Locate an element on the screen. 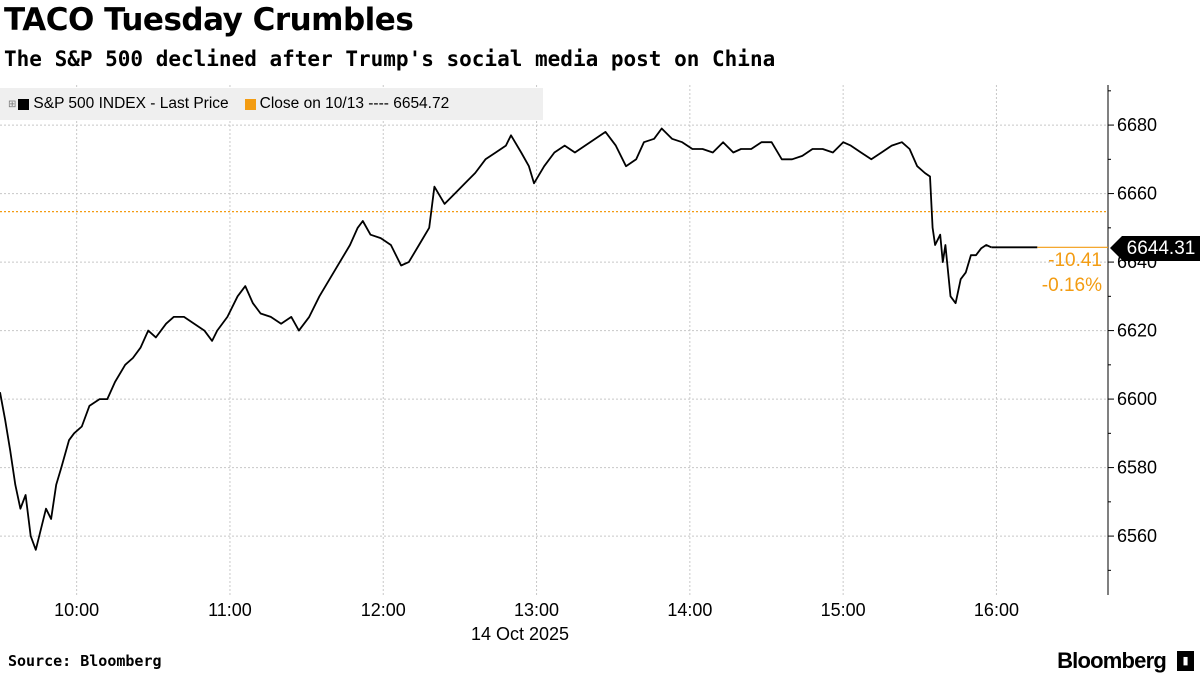 Image resolution: width=1200 pixels, height=675 pixels. x-axis-date-label: 14 Oct 2025 is located at coordinates (520, 634).